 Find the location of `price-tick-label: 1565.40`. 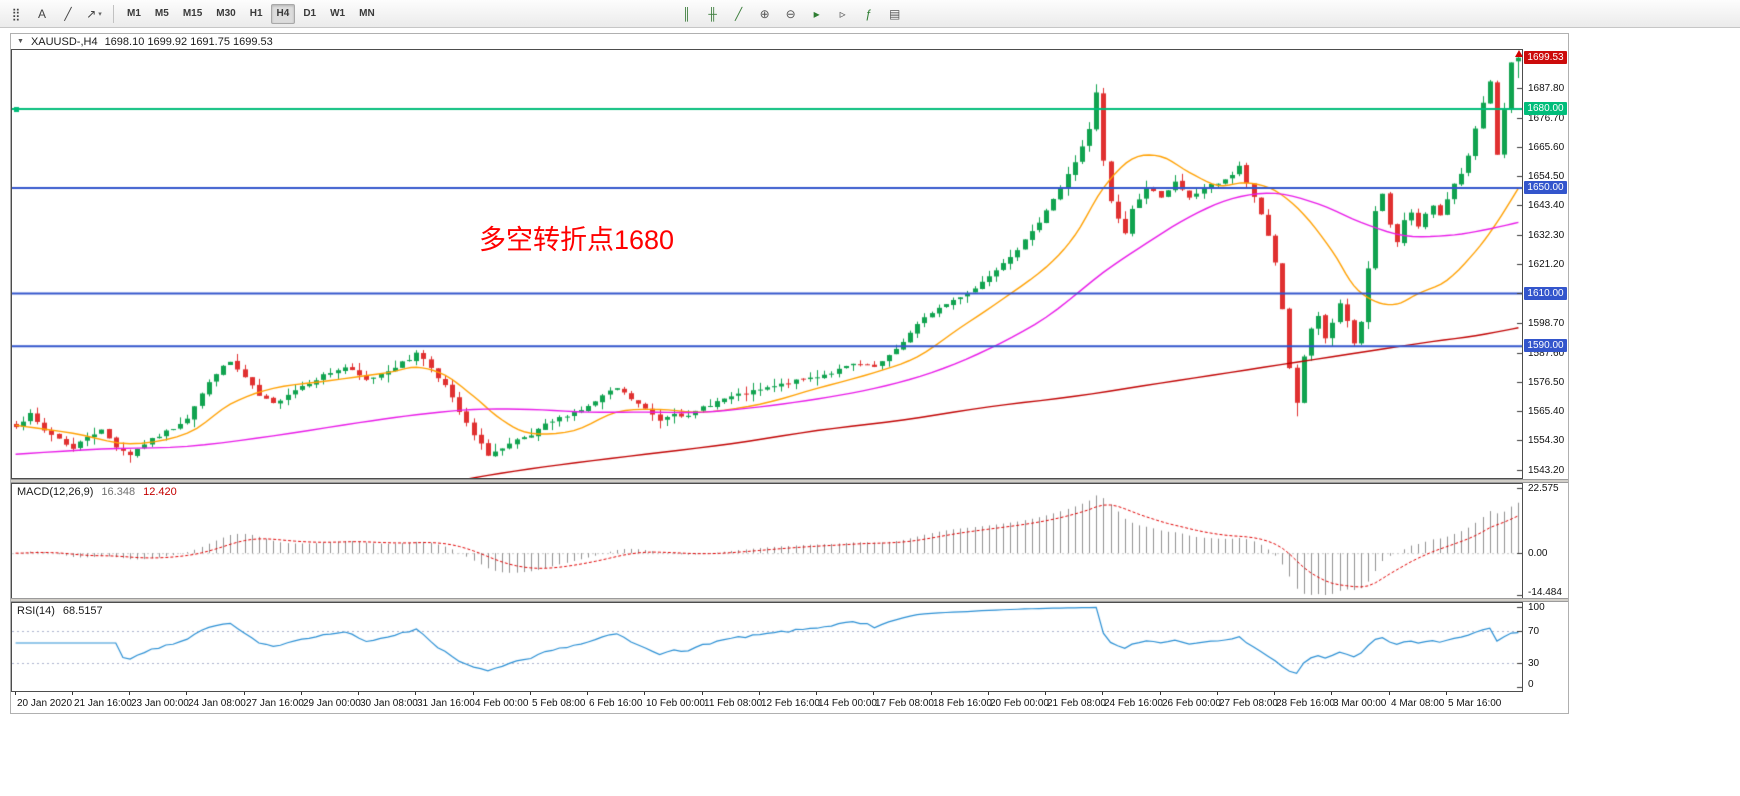

price-tick-label: 1565.40 is located at coordinates (1546, 412).